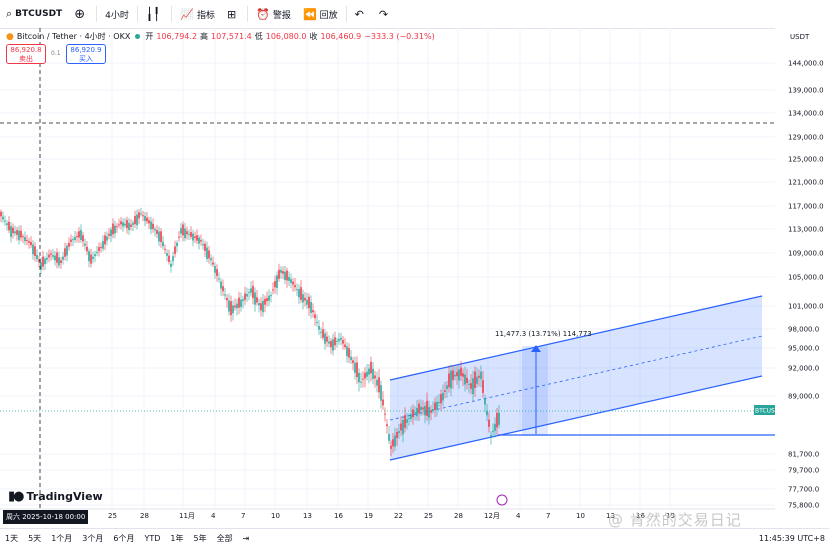  Describe the element at coordinates (800, 37) in the screenshot. I see `currency-selector: USDT` at that location.